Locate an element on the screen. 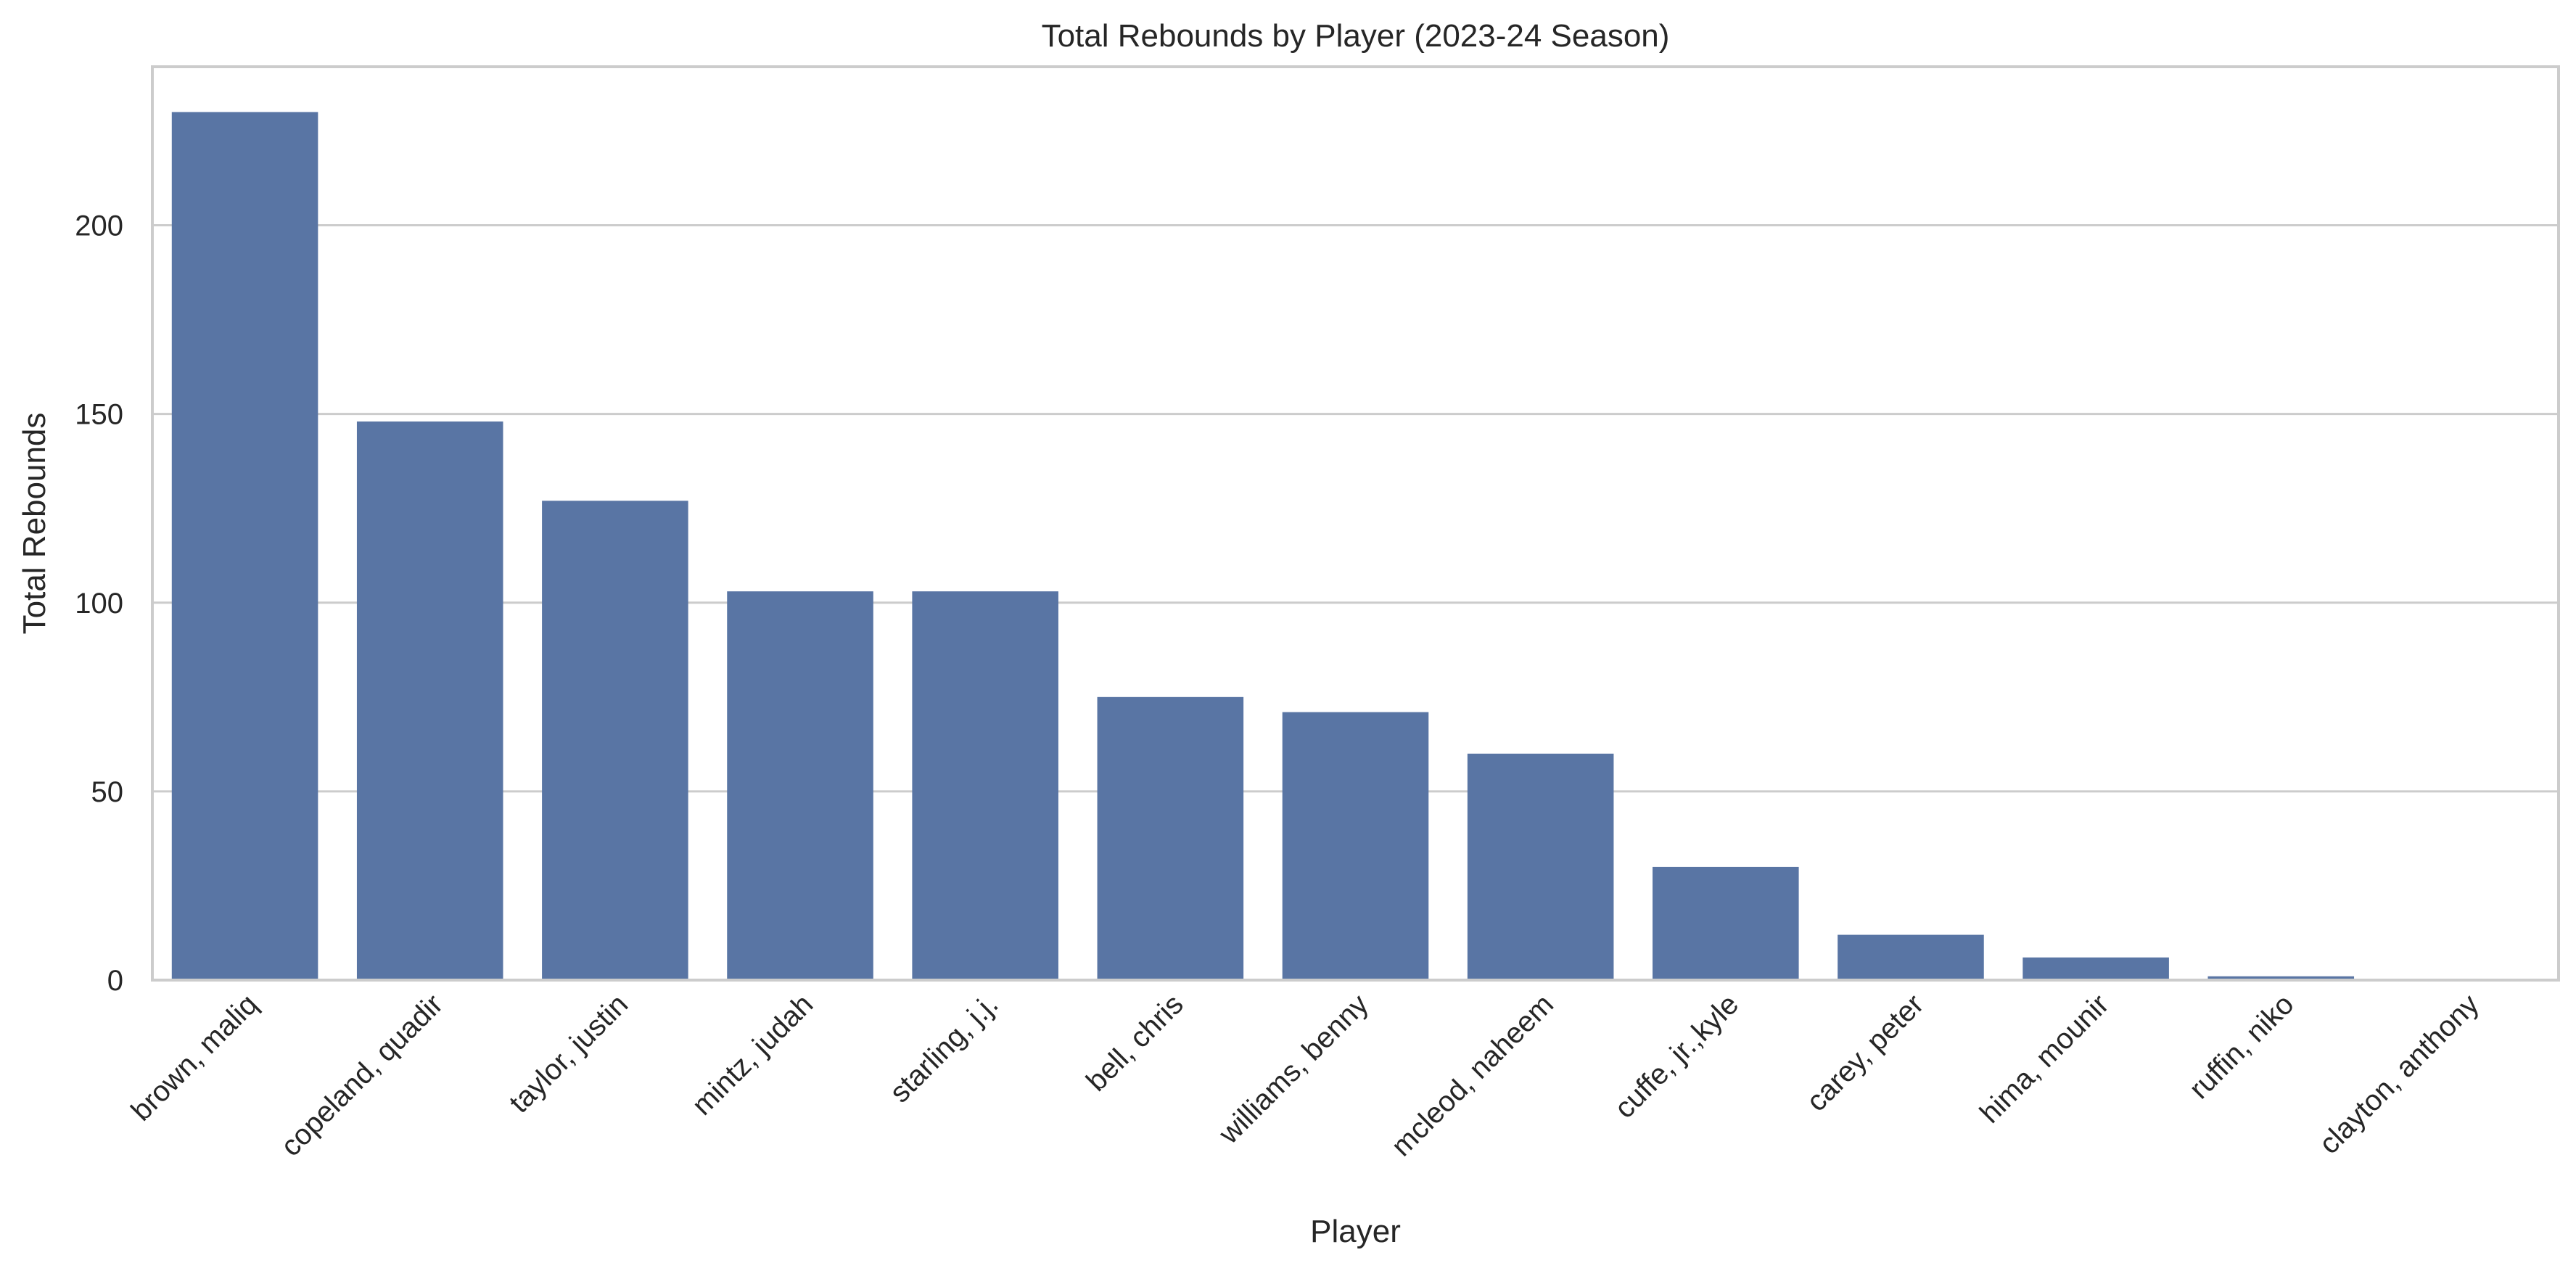 The image size is (2576, 1271). y-tick-label: 0 is located at coordinates (115, 981).